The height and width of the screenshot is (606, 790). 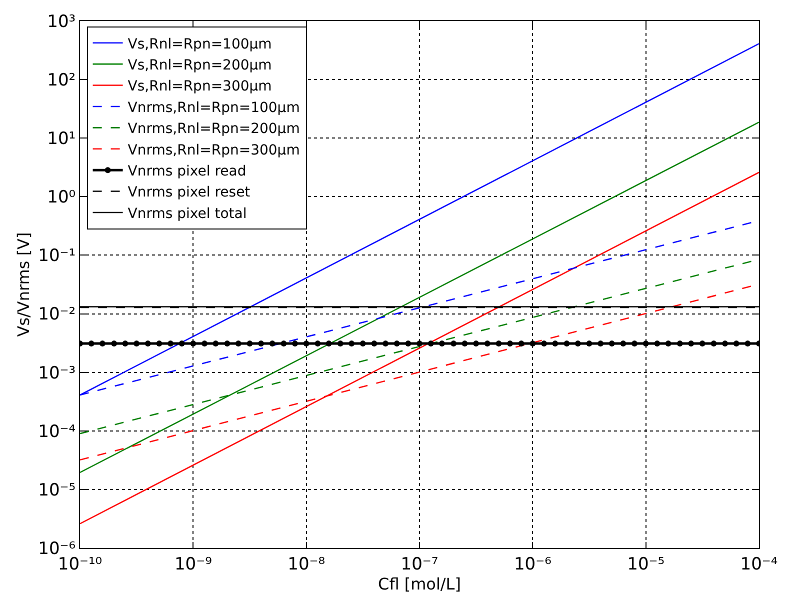 What do you see at coordinates (419, 564) in the screenshot?
I see `x-tick-label: 10⁻⁷` at bounding box center [419, 564].